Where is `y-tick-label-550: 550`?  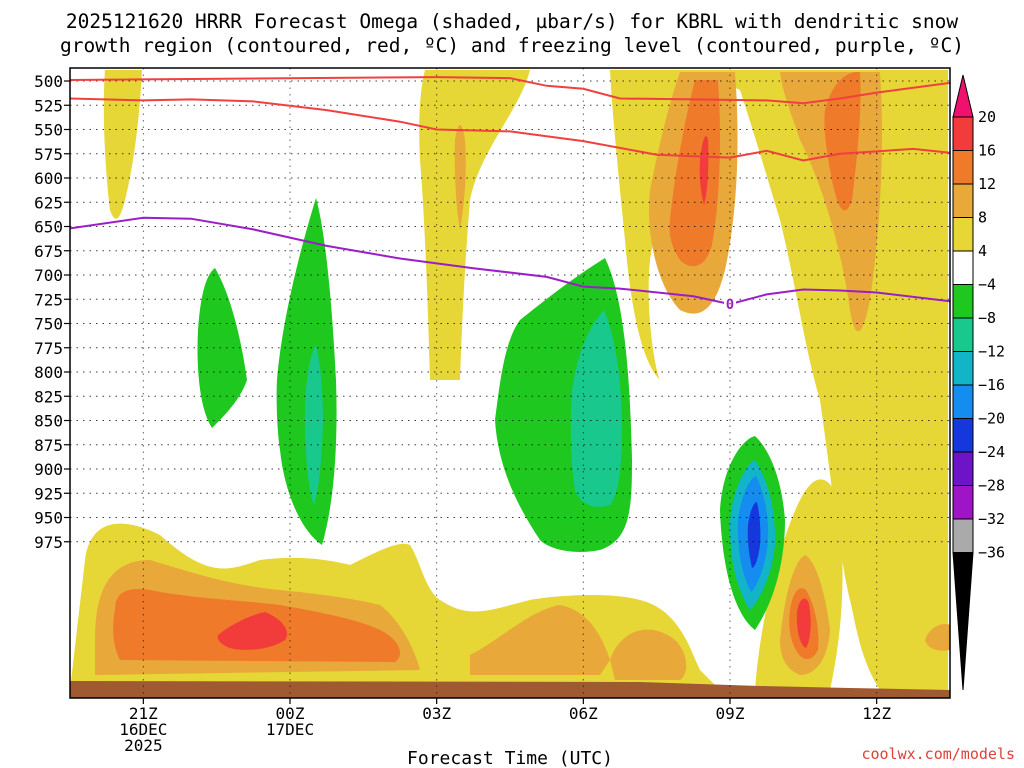 y-tick-label-550: 550 is located at coordinates (48, 130).